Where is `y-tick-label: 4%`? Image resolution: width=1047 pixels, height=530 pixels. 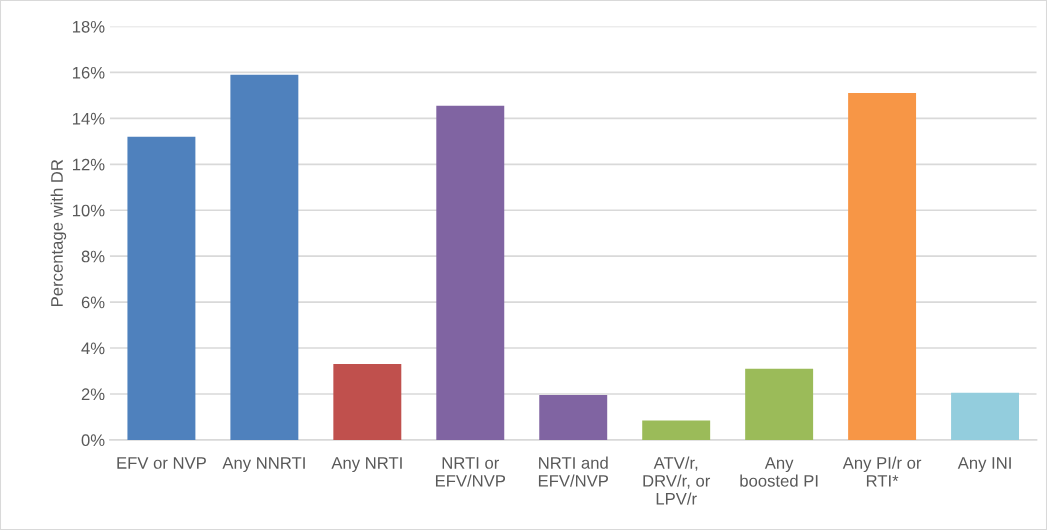 y-tick-label: 4% is located at coordinates (93, 348).